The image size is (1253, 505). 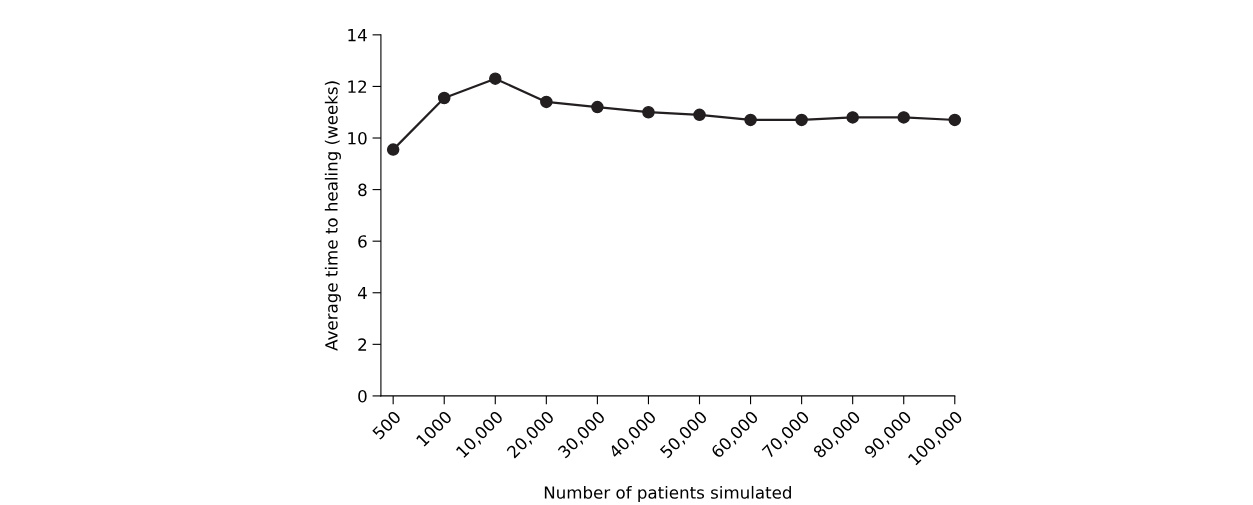 What do you see at coordinates (667, 494) in the screenshot?
I see `x-axis-title: Number of patients simulated` at bounding box center [667, 494].